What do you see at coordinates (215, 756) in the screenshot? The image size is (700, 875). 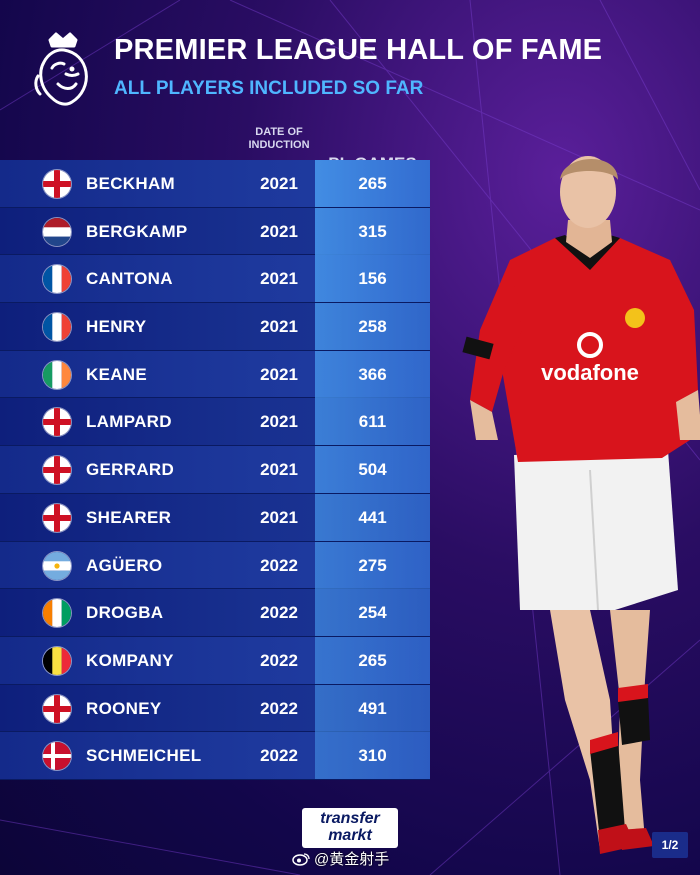 I see `table-row: SCHMEICHEL 2022 310` at bounding box center [215, 756].